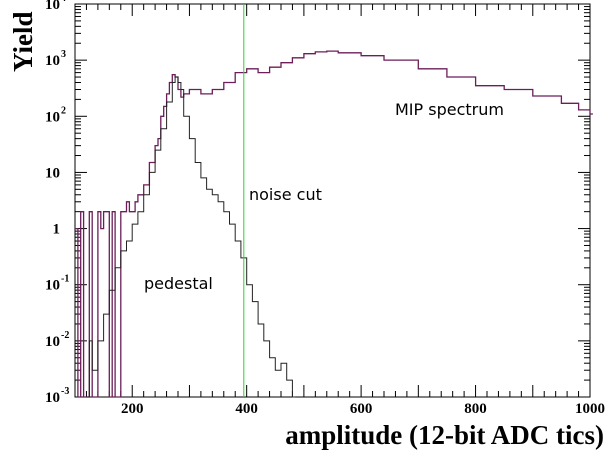 The height and width of the screenshot is (455, 613). Describe the element at coordinates (63, 2) in the screenshot. I see `y-tick-exponent: 4` at that location.